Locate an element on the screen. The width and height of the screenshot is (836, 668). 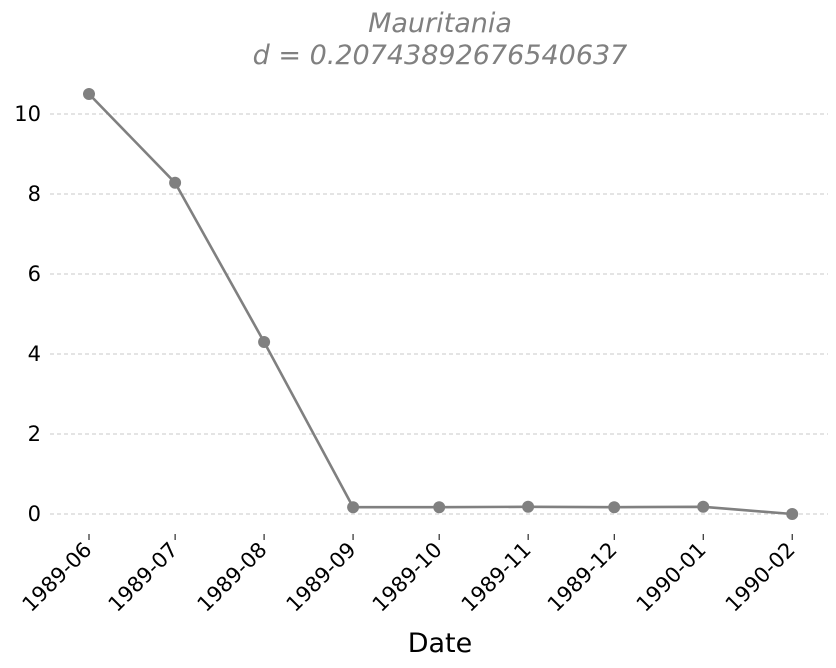
y-tick-label: 8 is located at coordinates (34, 194).